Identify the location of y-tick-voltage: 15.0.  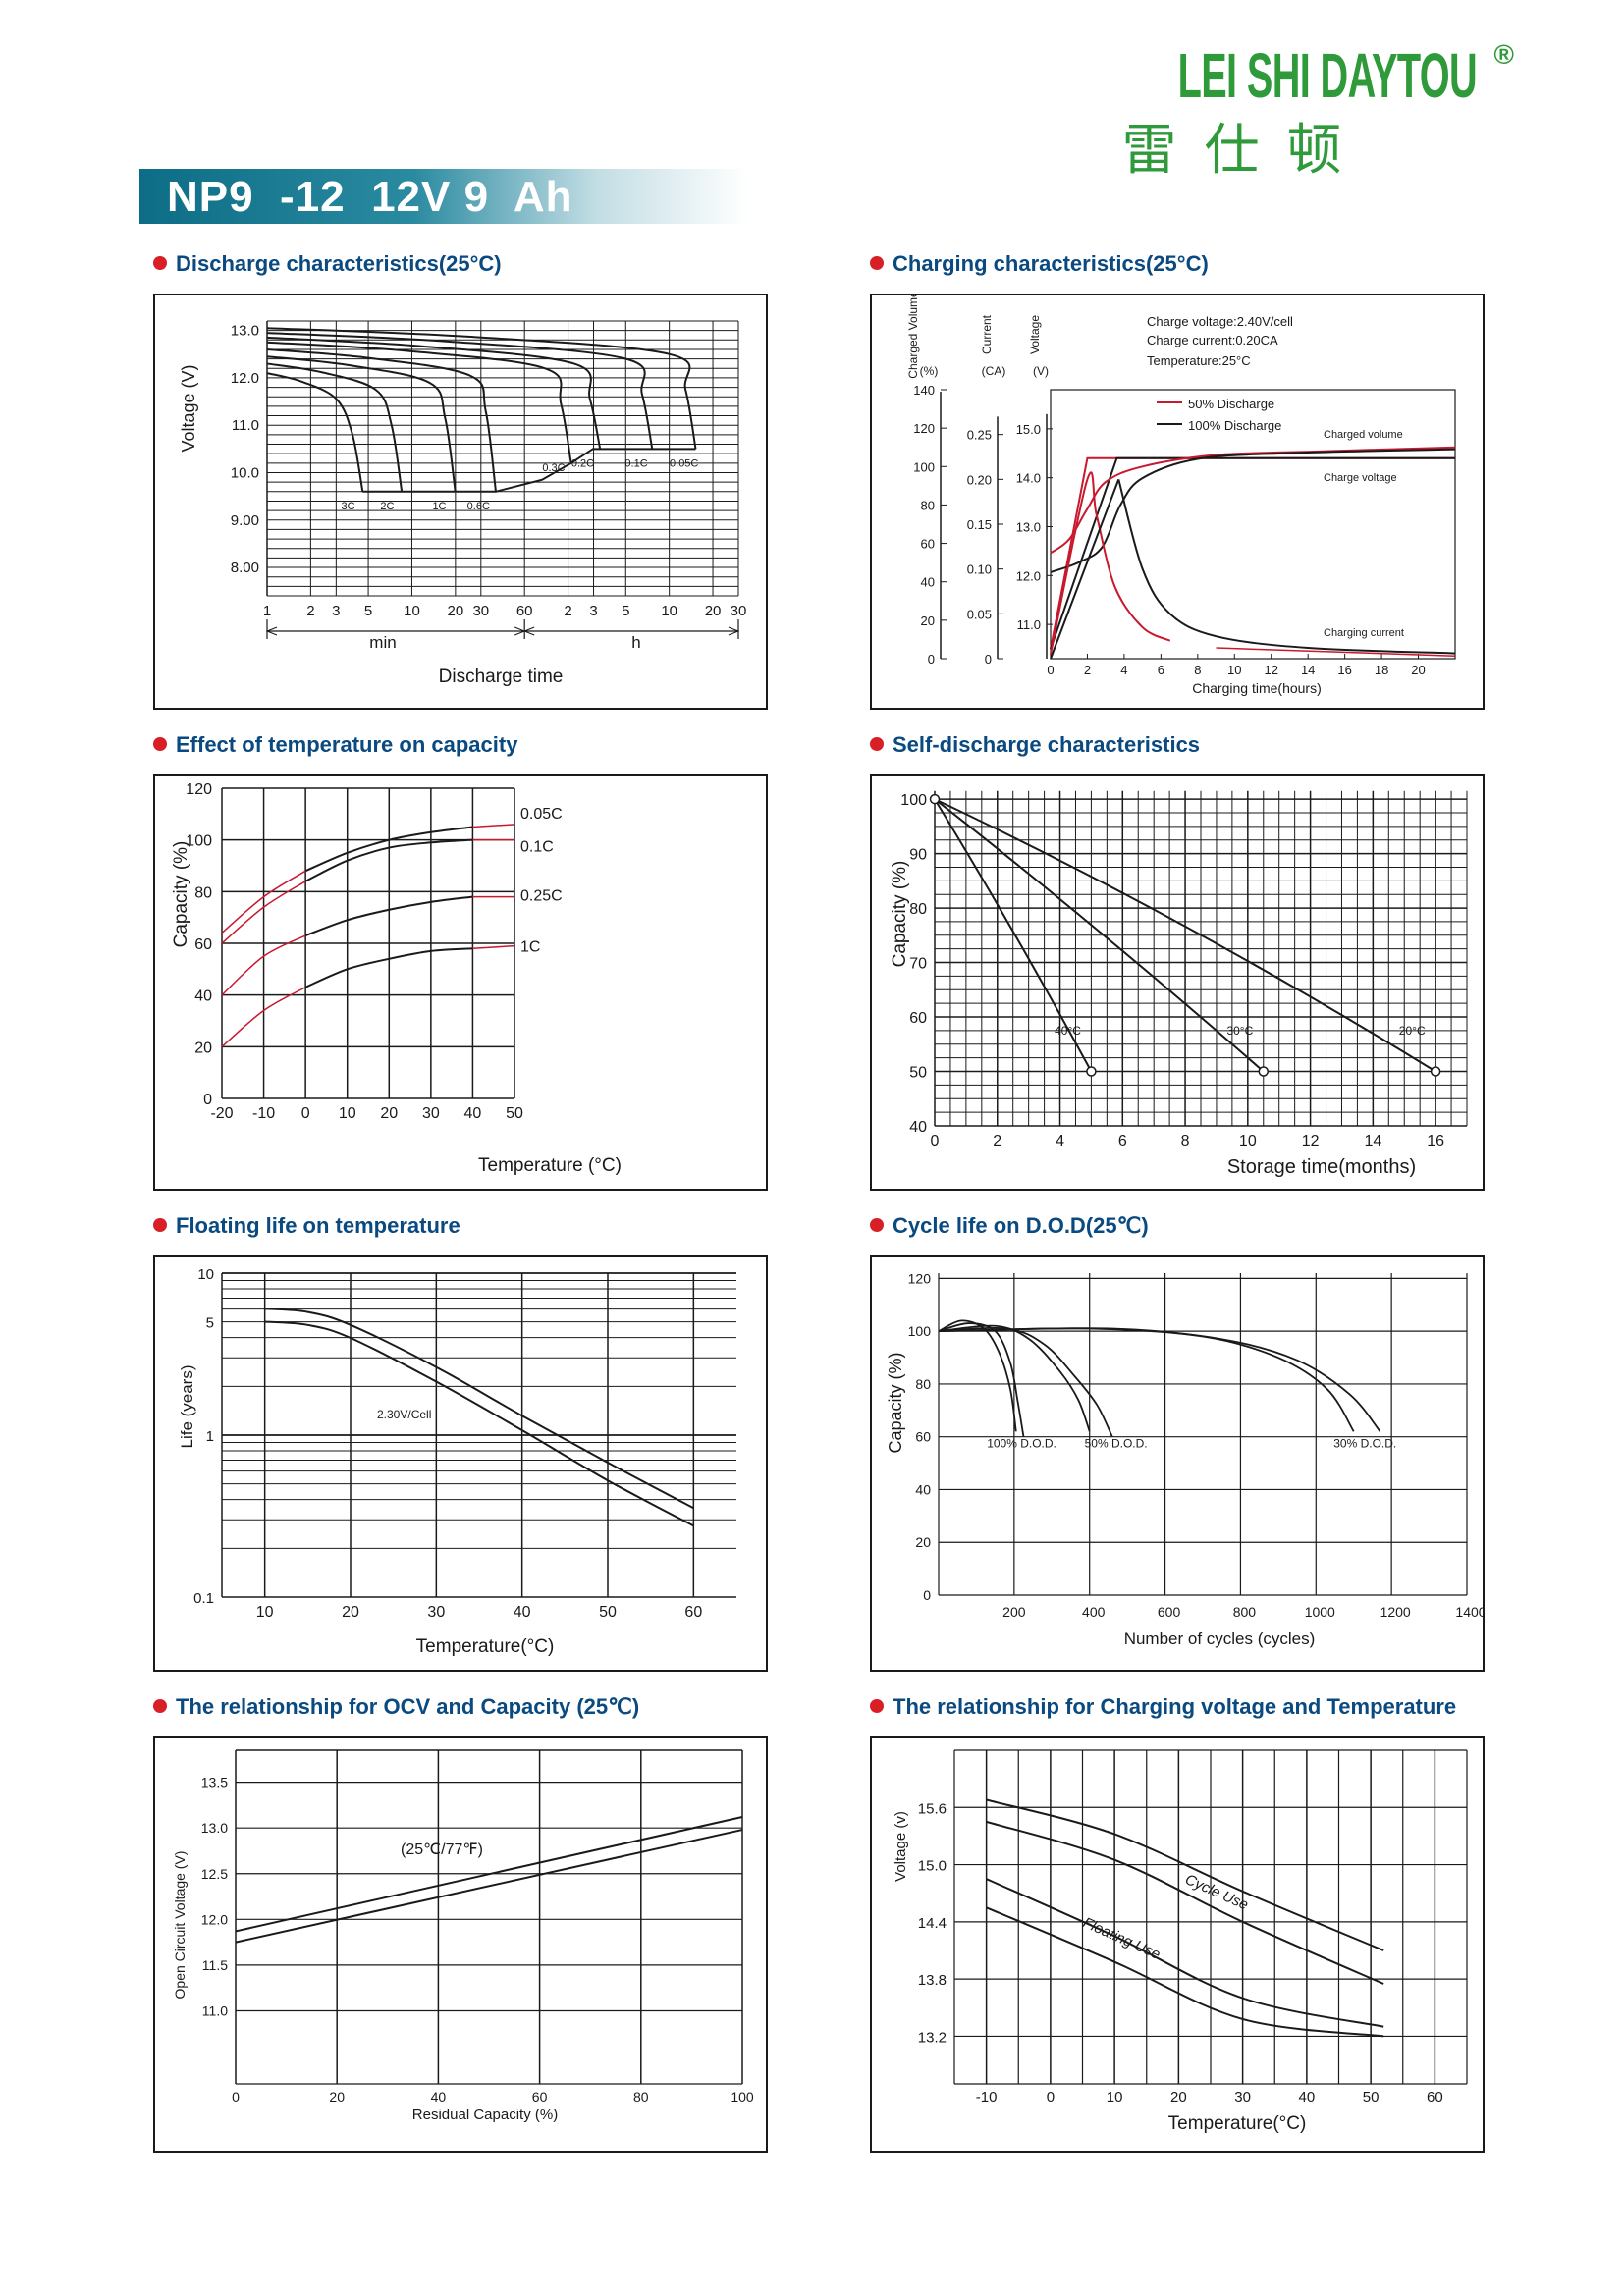
(1028, 430).